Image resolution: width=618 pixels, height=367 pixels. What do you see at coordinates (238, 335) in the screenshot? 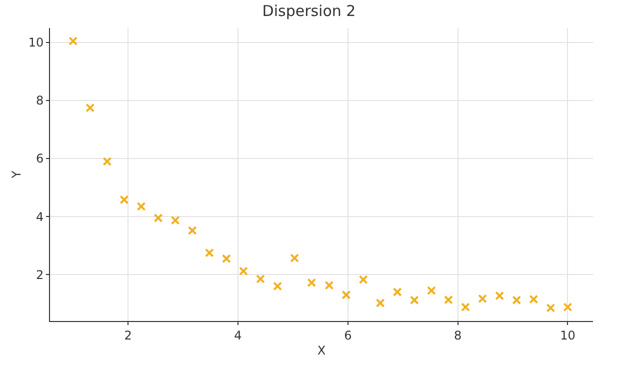
I see `x-tick-label: 4` at bounding box center [238, 335].